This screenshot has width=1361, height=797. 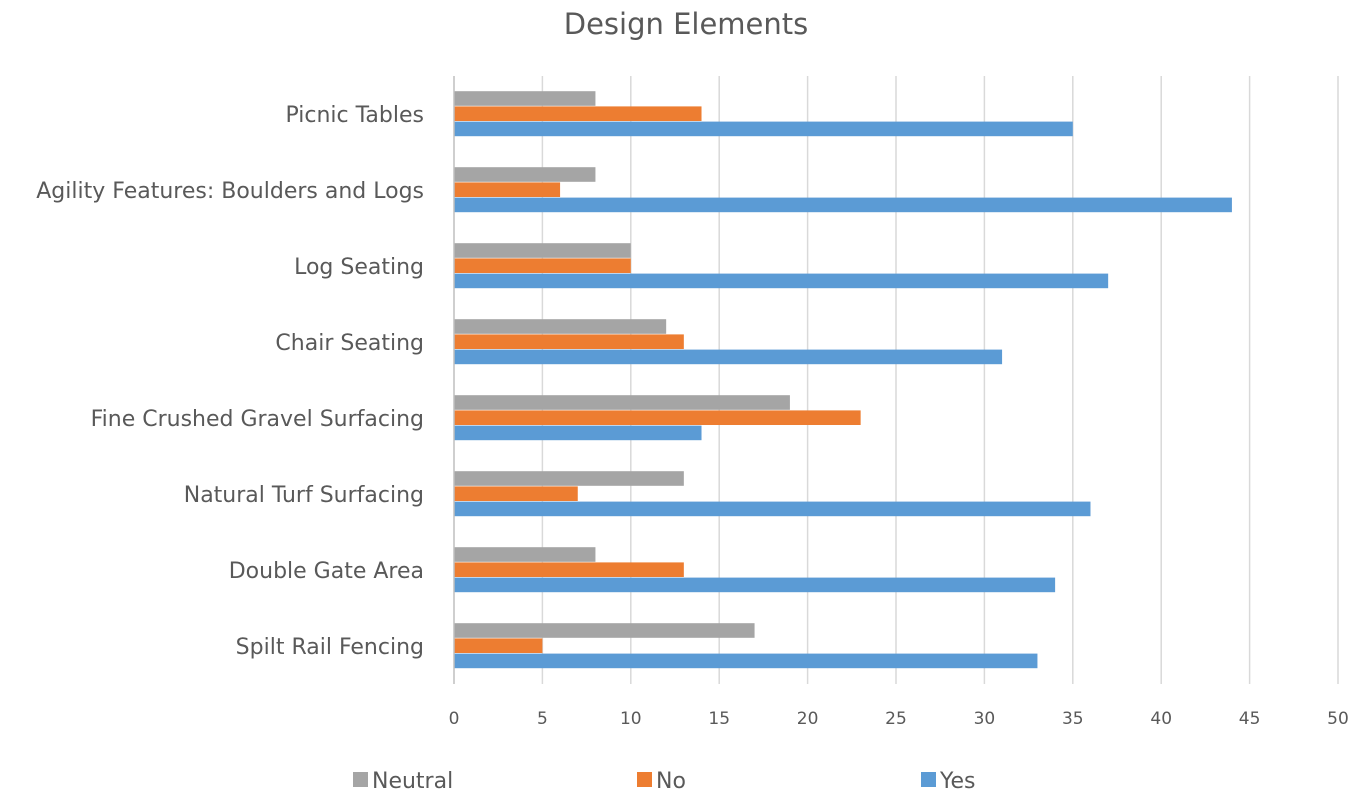 I want to click on x-tick-label: 5, so click(x=542, y=719).